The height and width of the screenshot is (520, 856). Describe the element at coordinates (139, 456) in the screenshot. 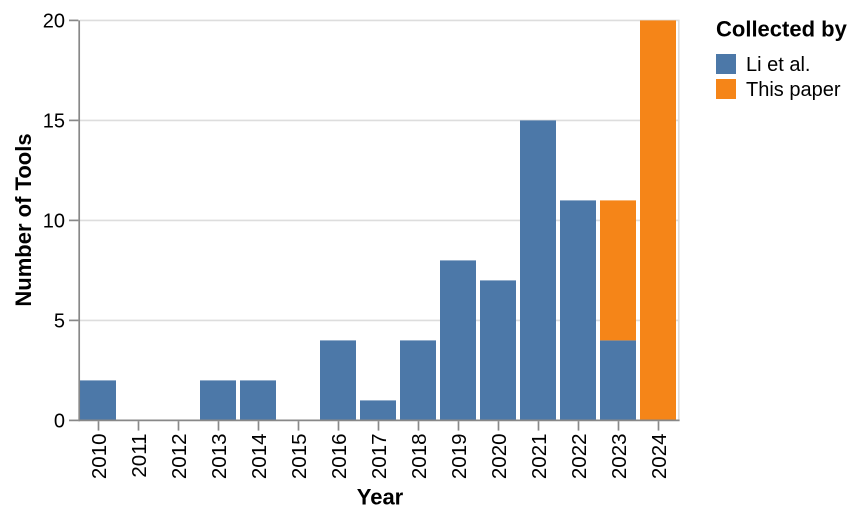

I see `svg-text: 2011` at that location.